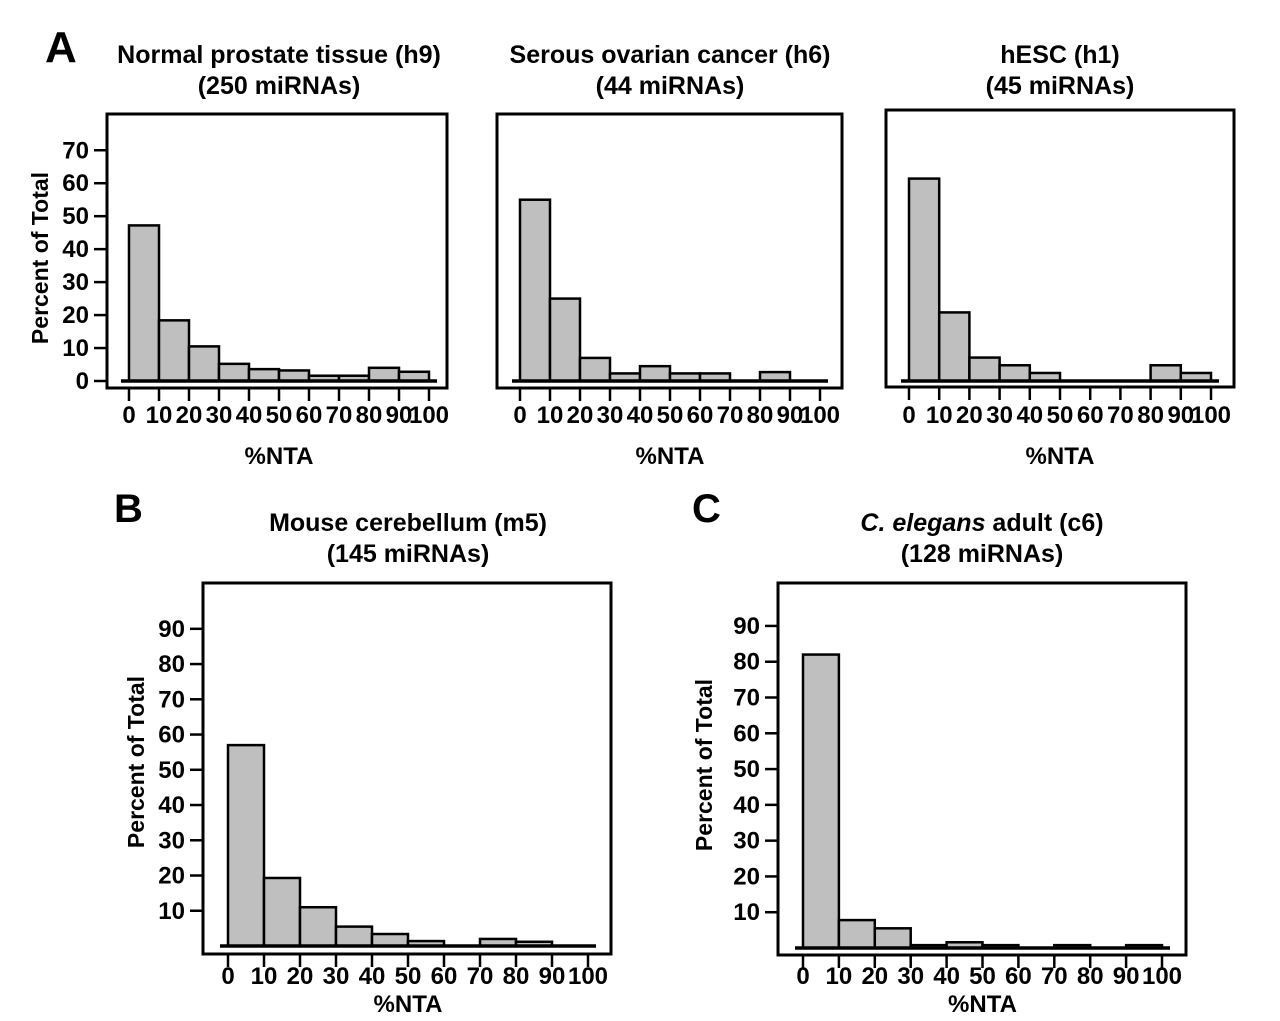 This screenshot has width=1280, height=1021. I want to click on panel-label-b: B, so click(128, 509).